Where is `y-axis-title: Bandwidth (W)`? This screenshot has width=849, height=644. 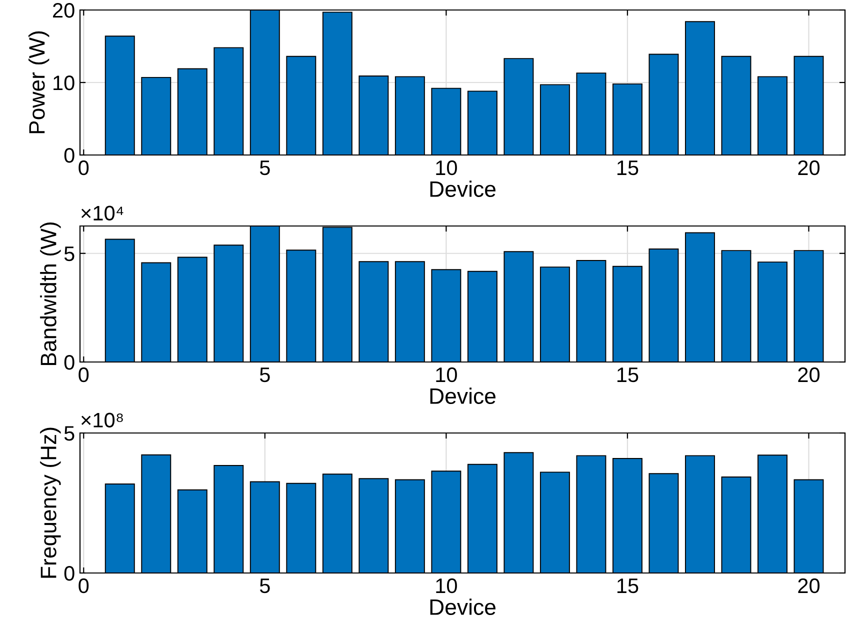 y-axis-title: Bandwidth (W) is located at coordinates (50, 294).